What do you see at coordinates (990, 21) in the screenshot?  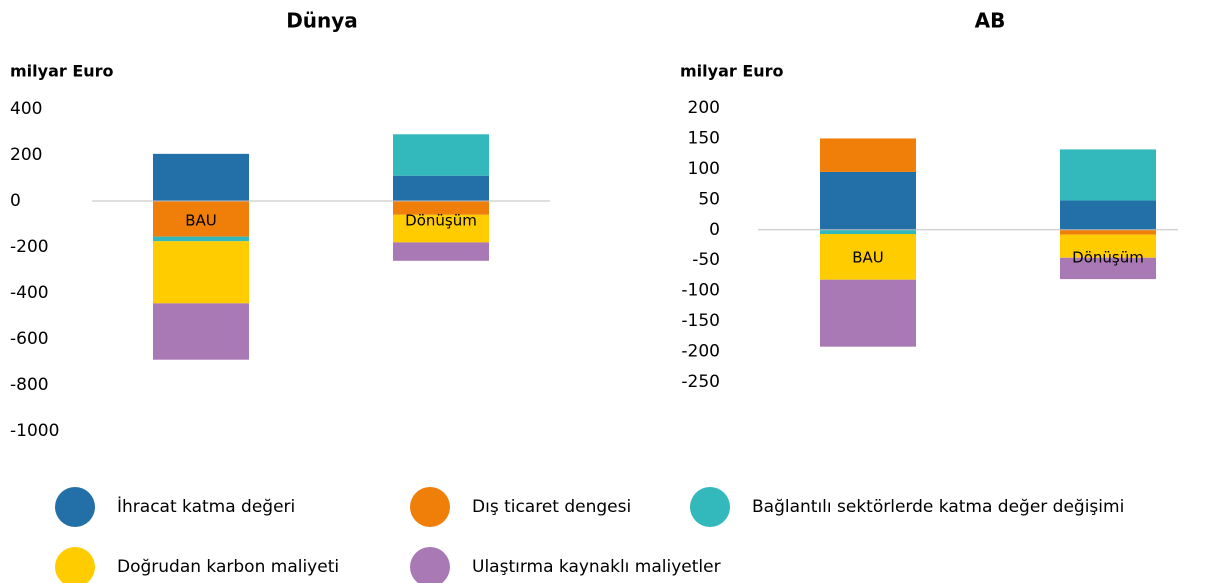 I see `chart-title: AB` at bounding box center [990, 21].